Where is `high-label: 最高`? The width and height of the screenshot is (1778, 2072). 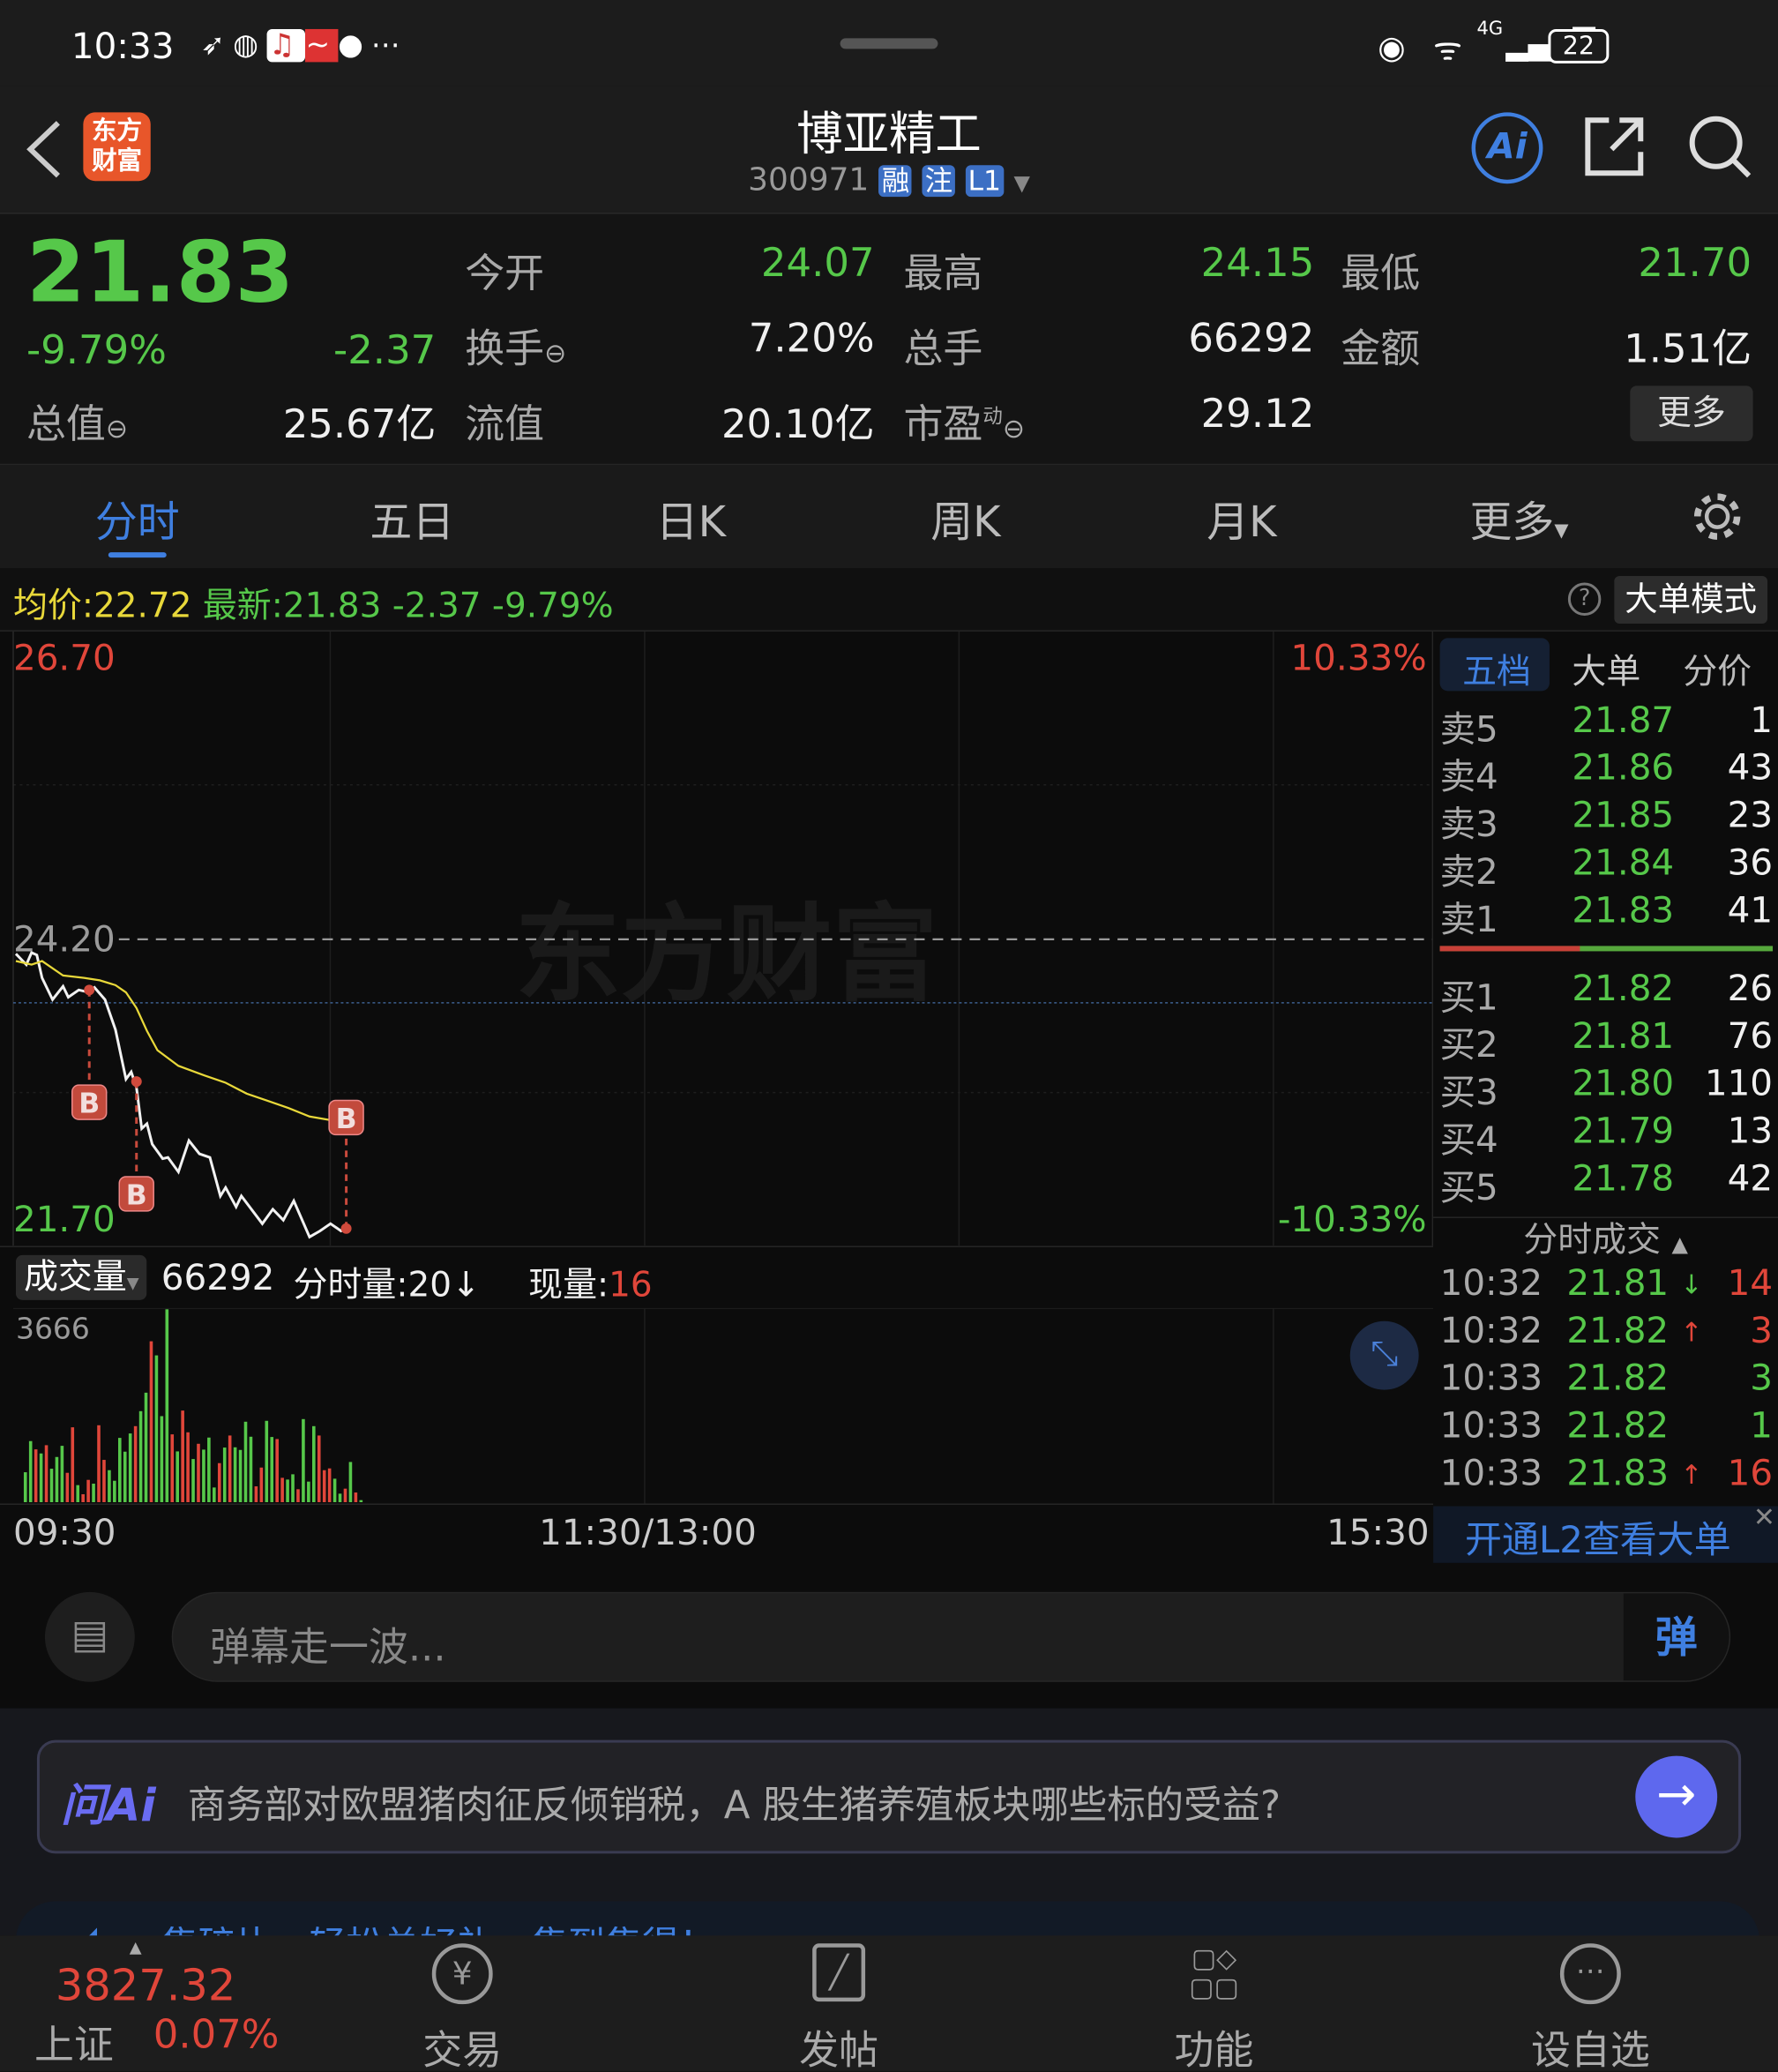 high-label: 最高 is located at coordinates (943, 274).